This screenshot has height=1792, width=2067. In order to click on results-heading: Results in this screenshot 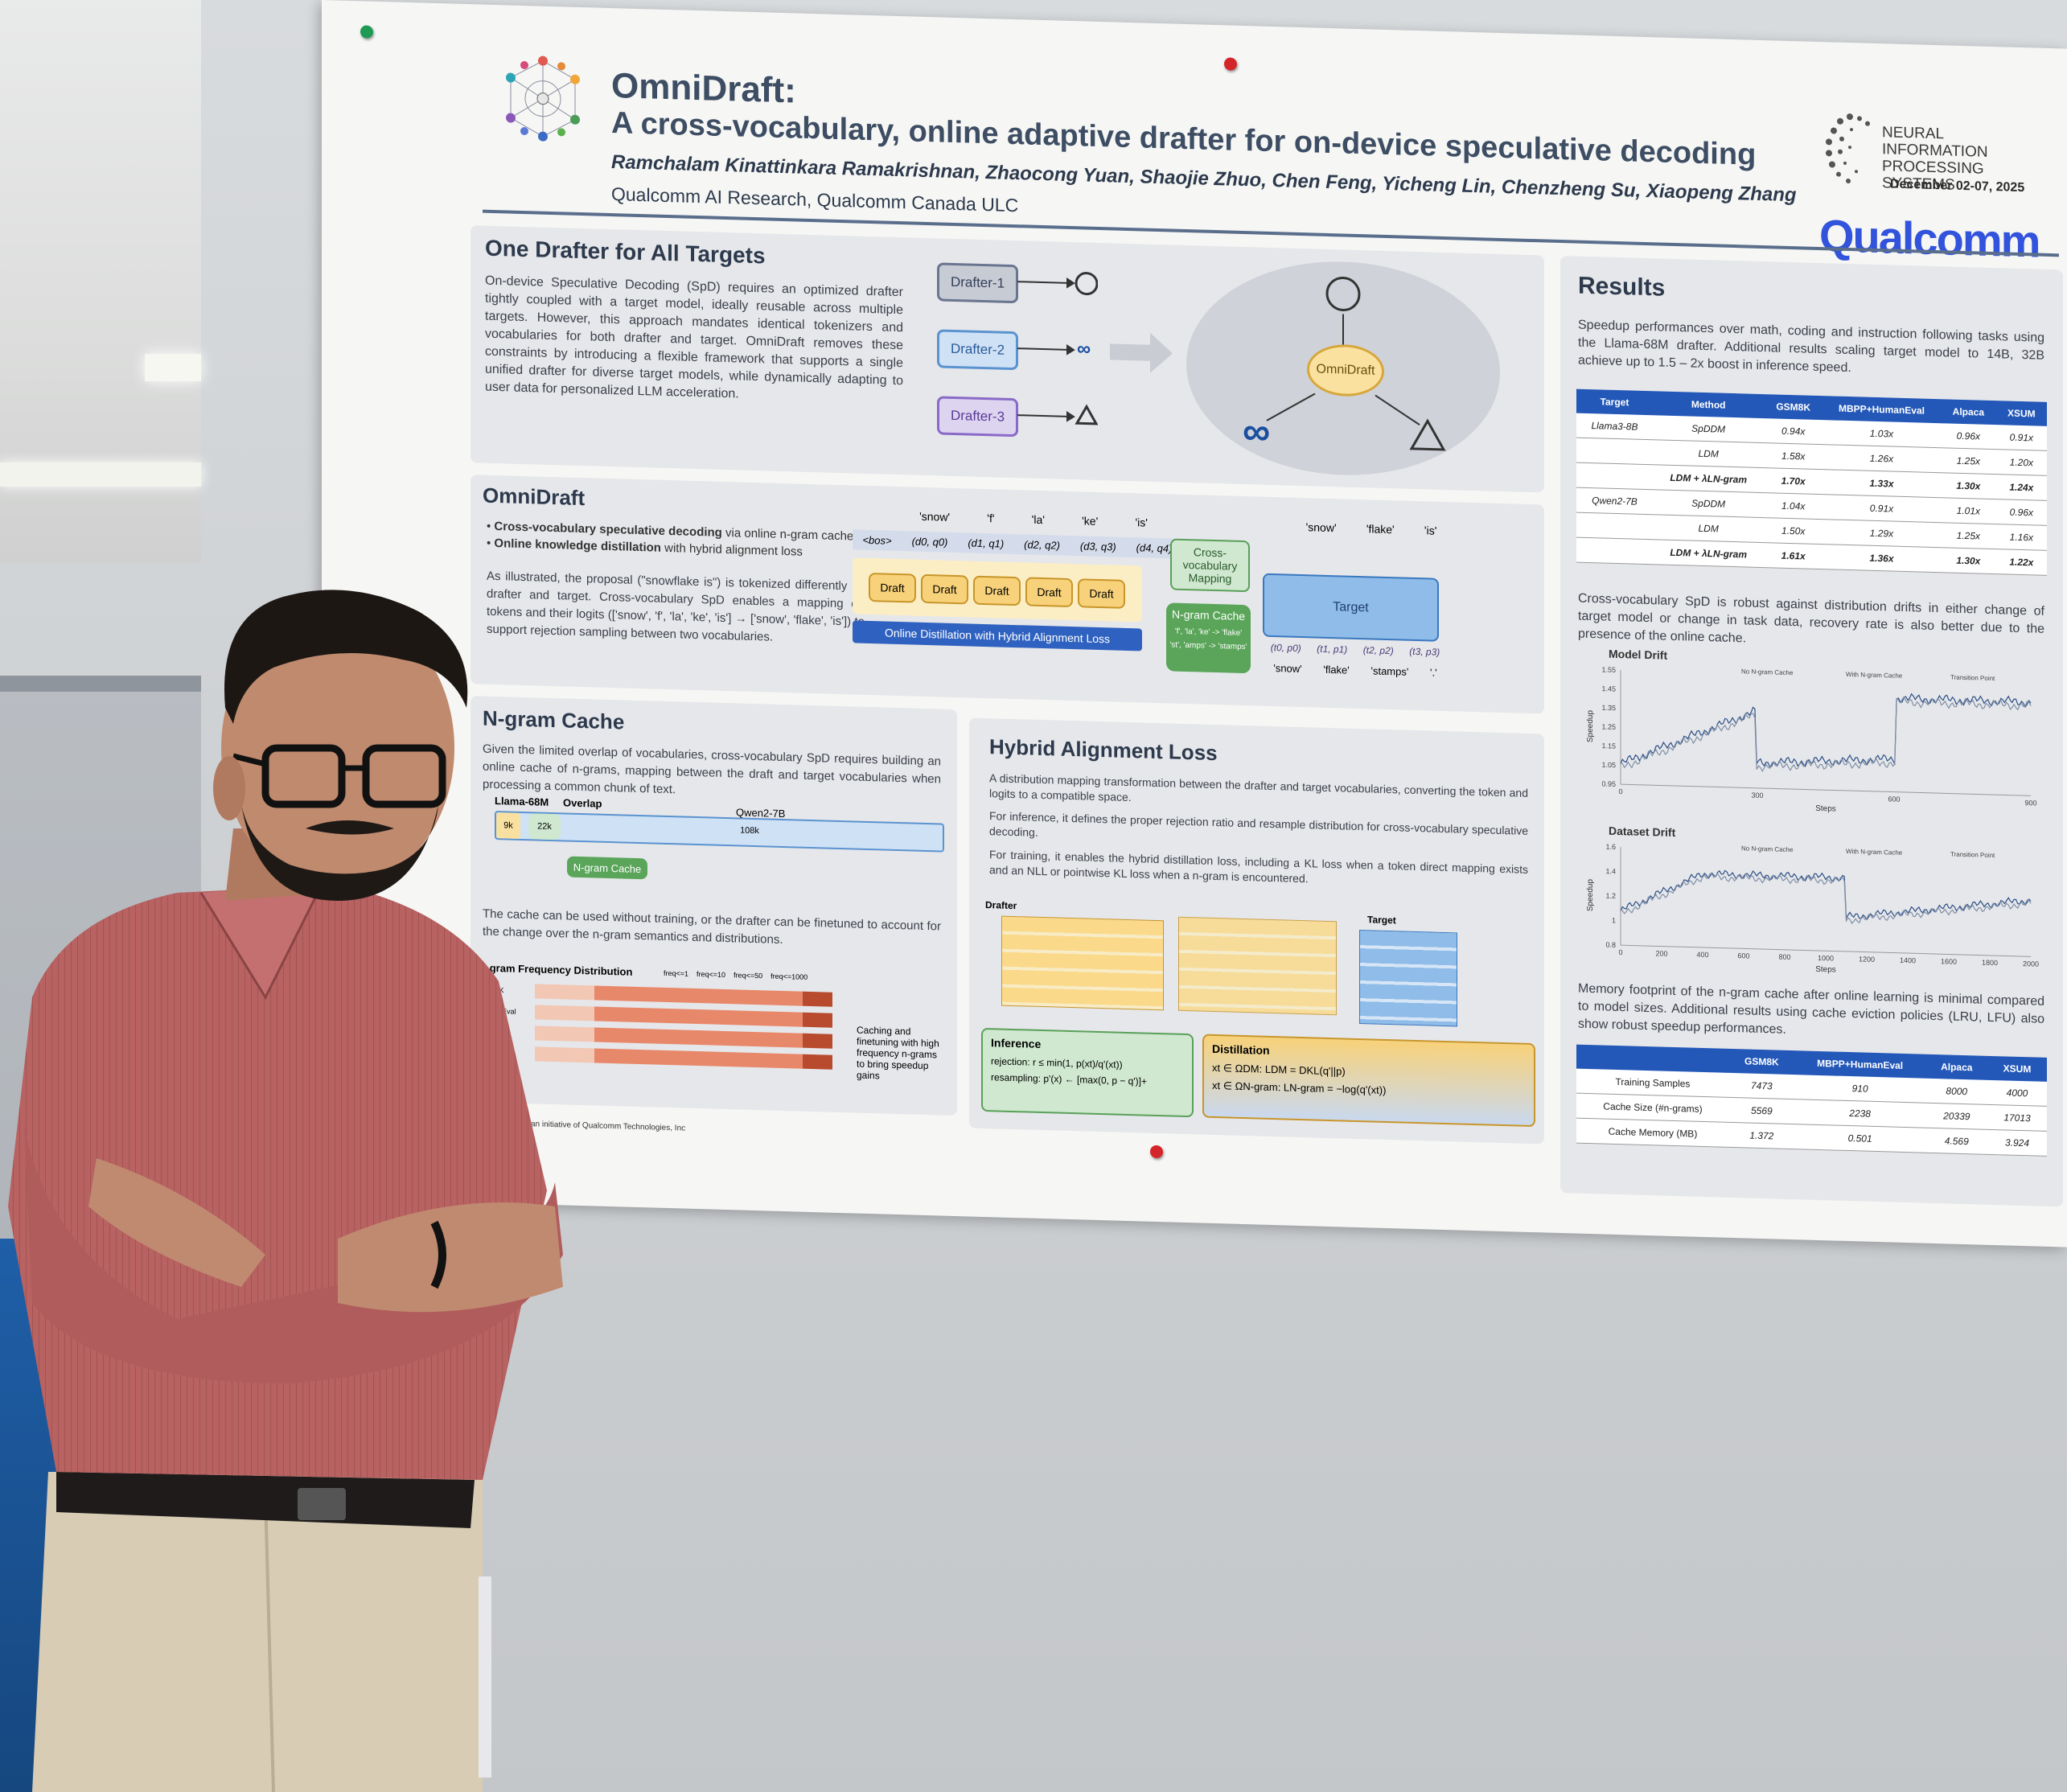, I will do `click(1622, 287)`.